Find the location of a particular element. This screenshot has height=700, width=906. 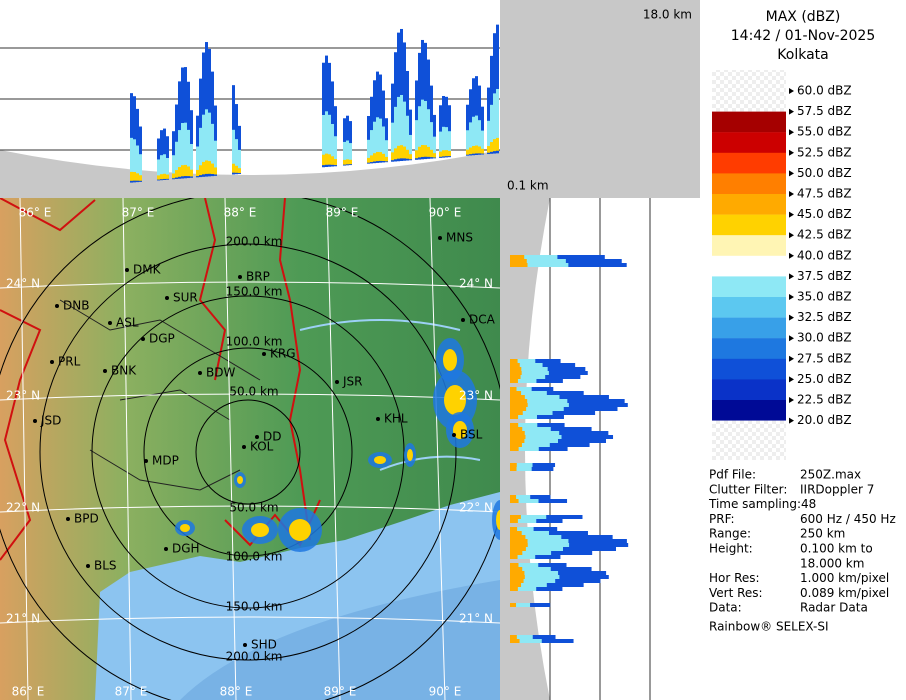

city-label: DD is located at coordinates (272, 437).